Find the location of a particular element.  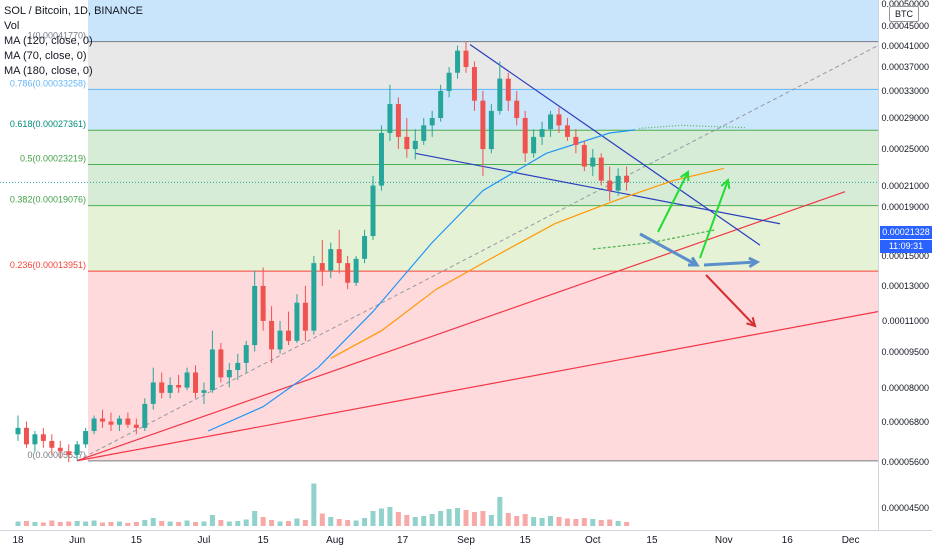

ma180-line is located at coordinates (654, 239).